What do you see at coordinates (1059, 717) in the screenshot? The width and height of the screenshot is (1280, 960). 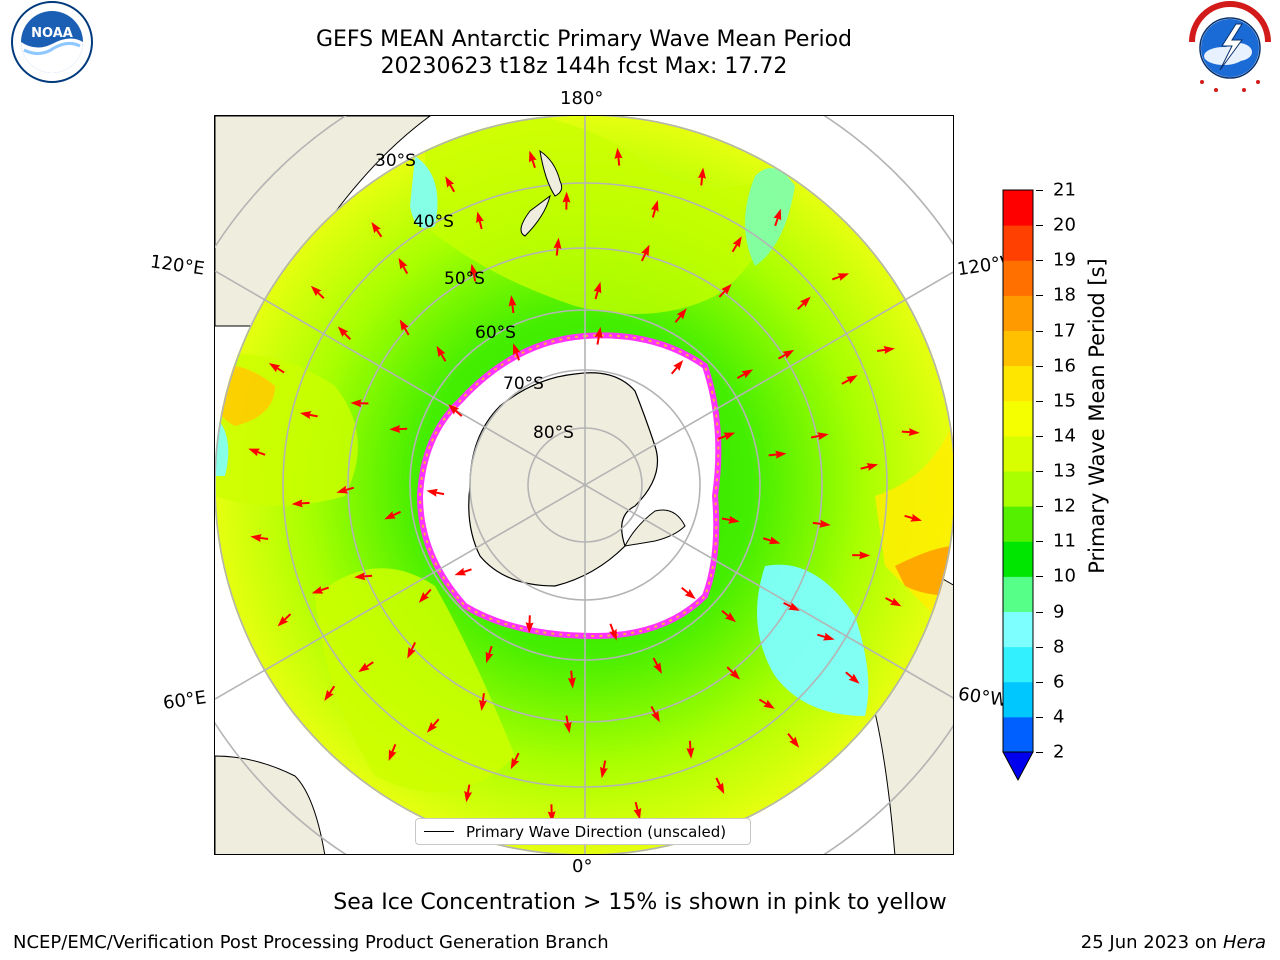 I see `colorbar-tick-label: 4` at bounding box center [1059, 717].